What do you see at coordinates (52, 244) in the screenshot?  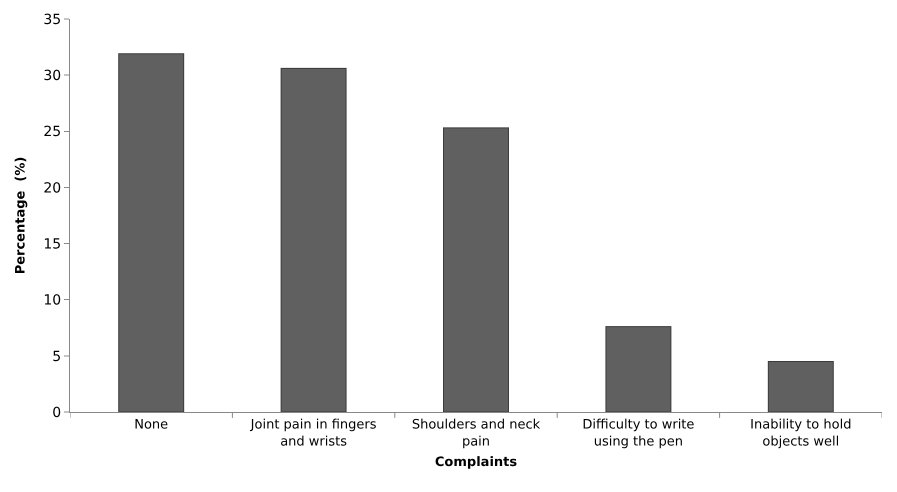 I see `y-tick-label: 15` at bounding box center [52, 244].